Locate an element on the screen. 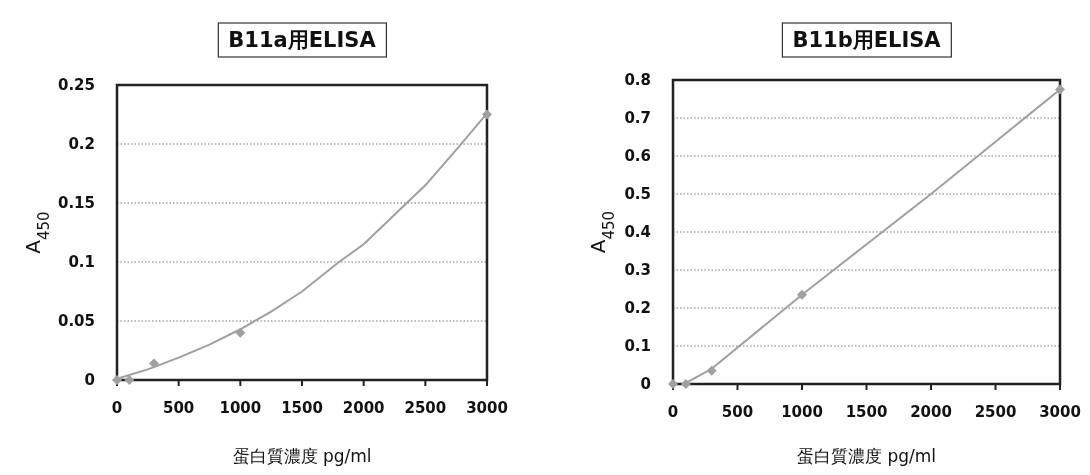 This screenshot has height=475, width=1090. y-tick-label: 0.05 is located at coordinates (76, 321).